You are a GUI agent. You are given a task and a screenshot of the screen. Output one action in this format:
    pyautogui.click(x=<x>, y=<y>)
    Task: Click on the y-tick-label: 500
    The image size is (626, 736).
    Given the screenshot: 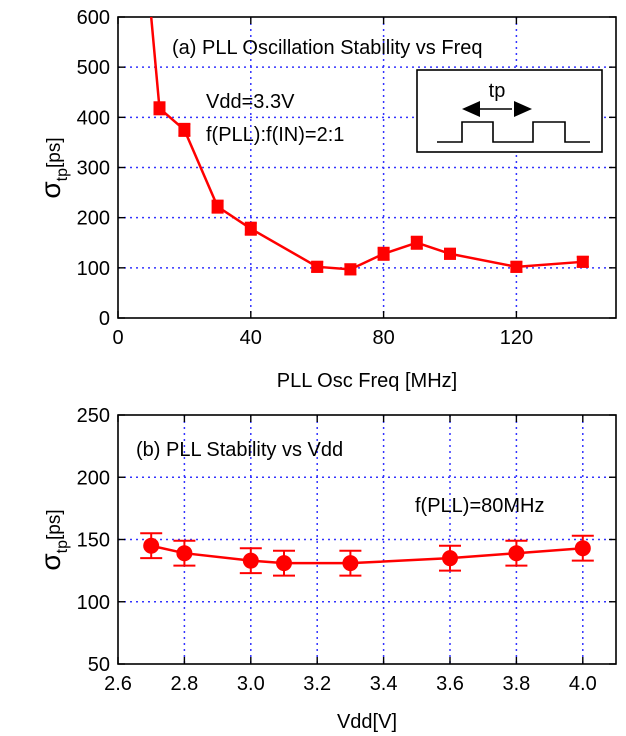 What is the action you would take?
    pyautogui.click(x=93, y=68)
    